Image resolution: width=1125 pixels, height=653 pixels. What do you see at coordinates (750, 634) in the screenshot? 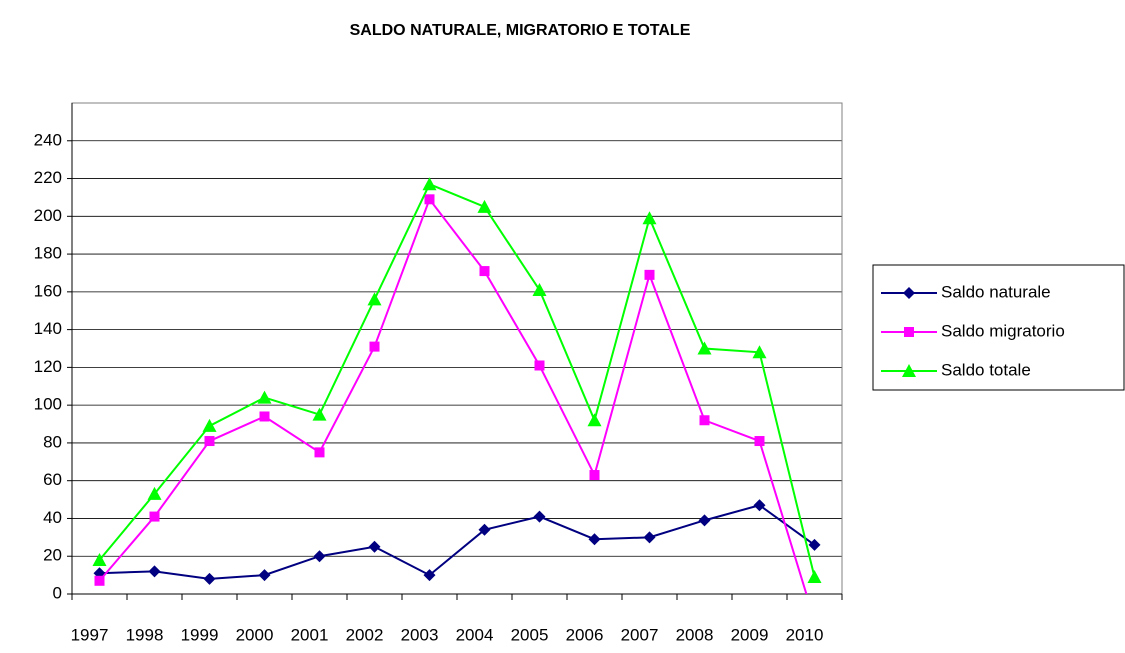
I see `x-tick-label: 2009` at bounding box center [750, 634].